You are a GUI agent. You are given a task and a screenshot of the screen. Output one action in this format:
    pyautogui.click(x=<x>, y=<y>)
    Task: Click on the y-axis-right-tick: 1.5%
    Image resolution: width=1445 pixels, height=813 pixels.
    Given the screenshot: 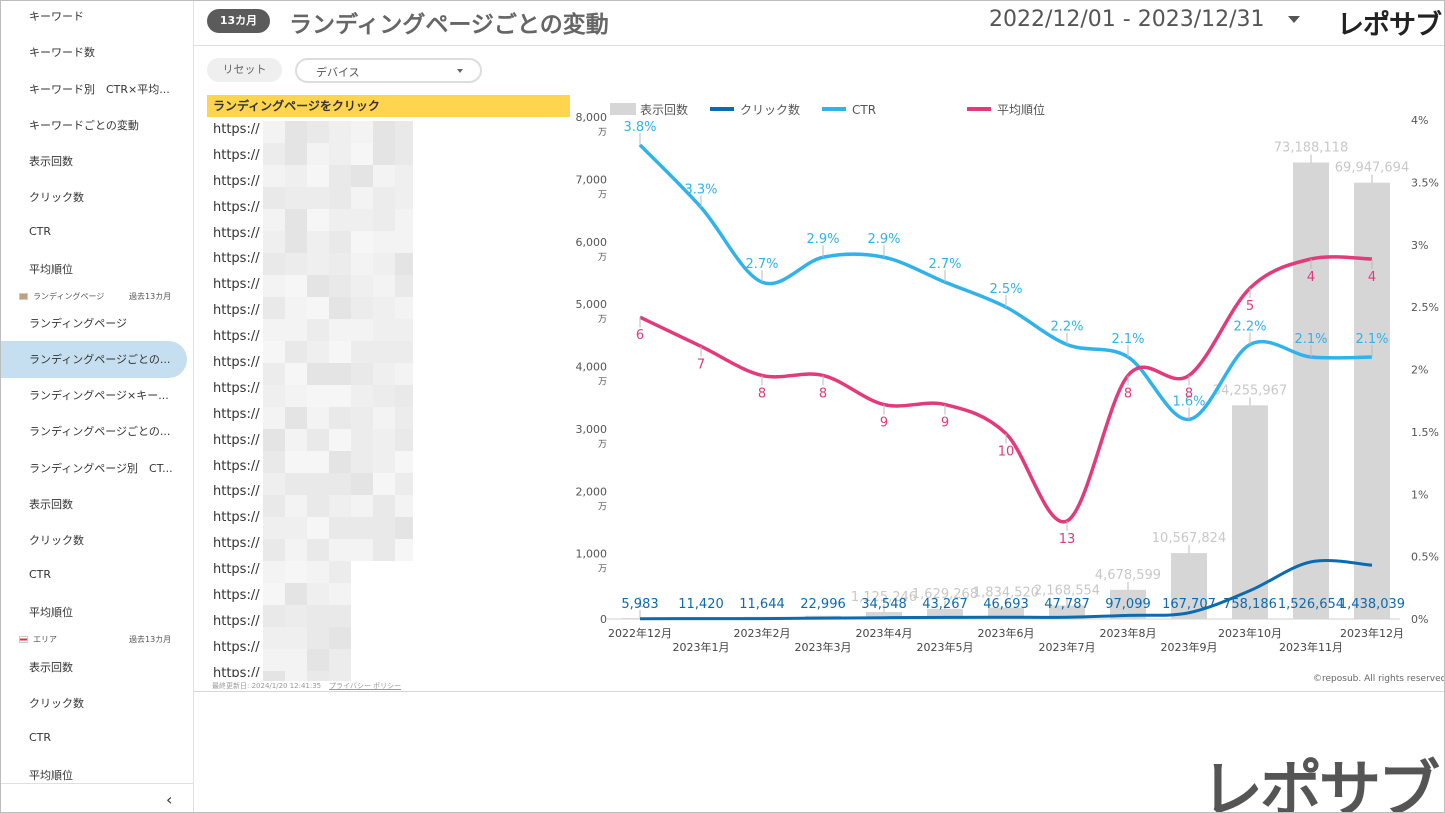 What is the action you would take?
    pyautogui.click(x=1425, y=432)
    